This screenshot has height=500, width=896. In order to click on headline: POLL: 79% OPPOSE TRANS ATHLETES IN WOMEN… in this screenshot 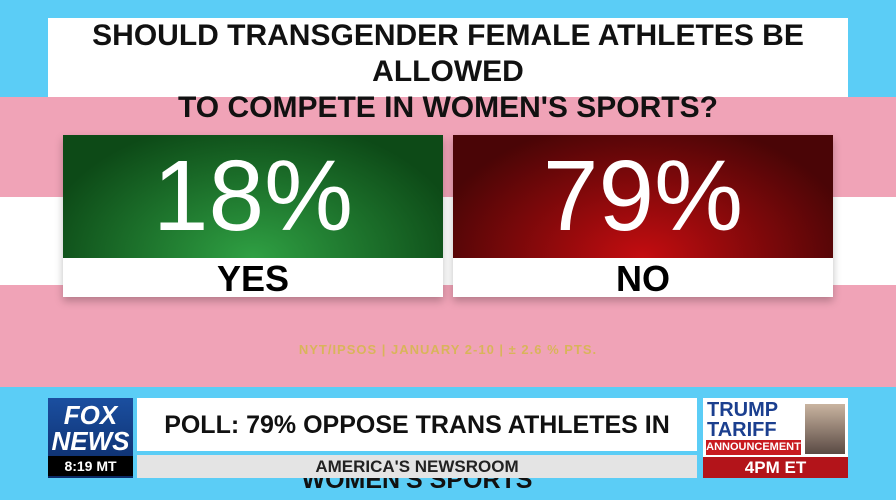, I will do `click(417, 446)`.